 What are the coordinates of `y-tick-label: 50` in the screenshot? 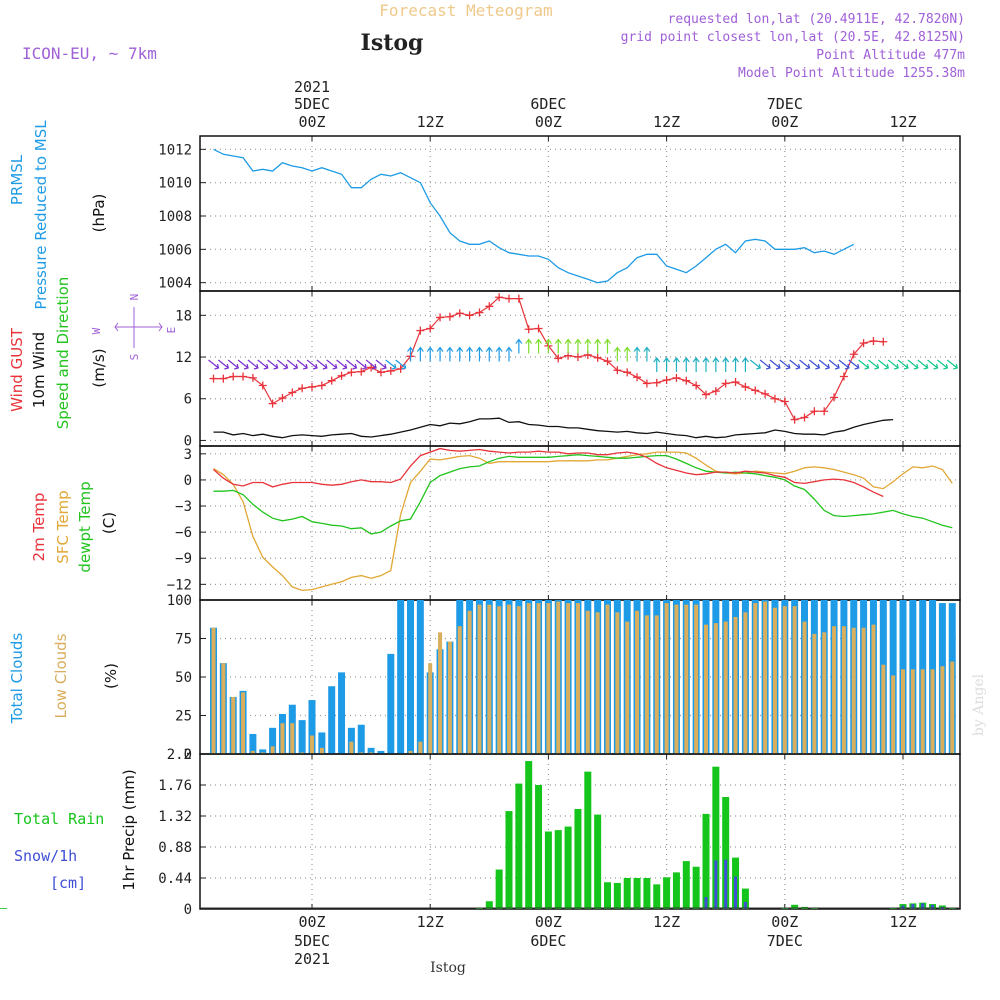 It's located at (183, 678).